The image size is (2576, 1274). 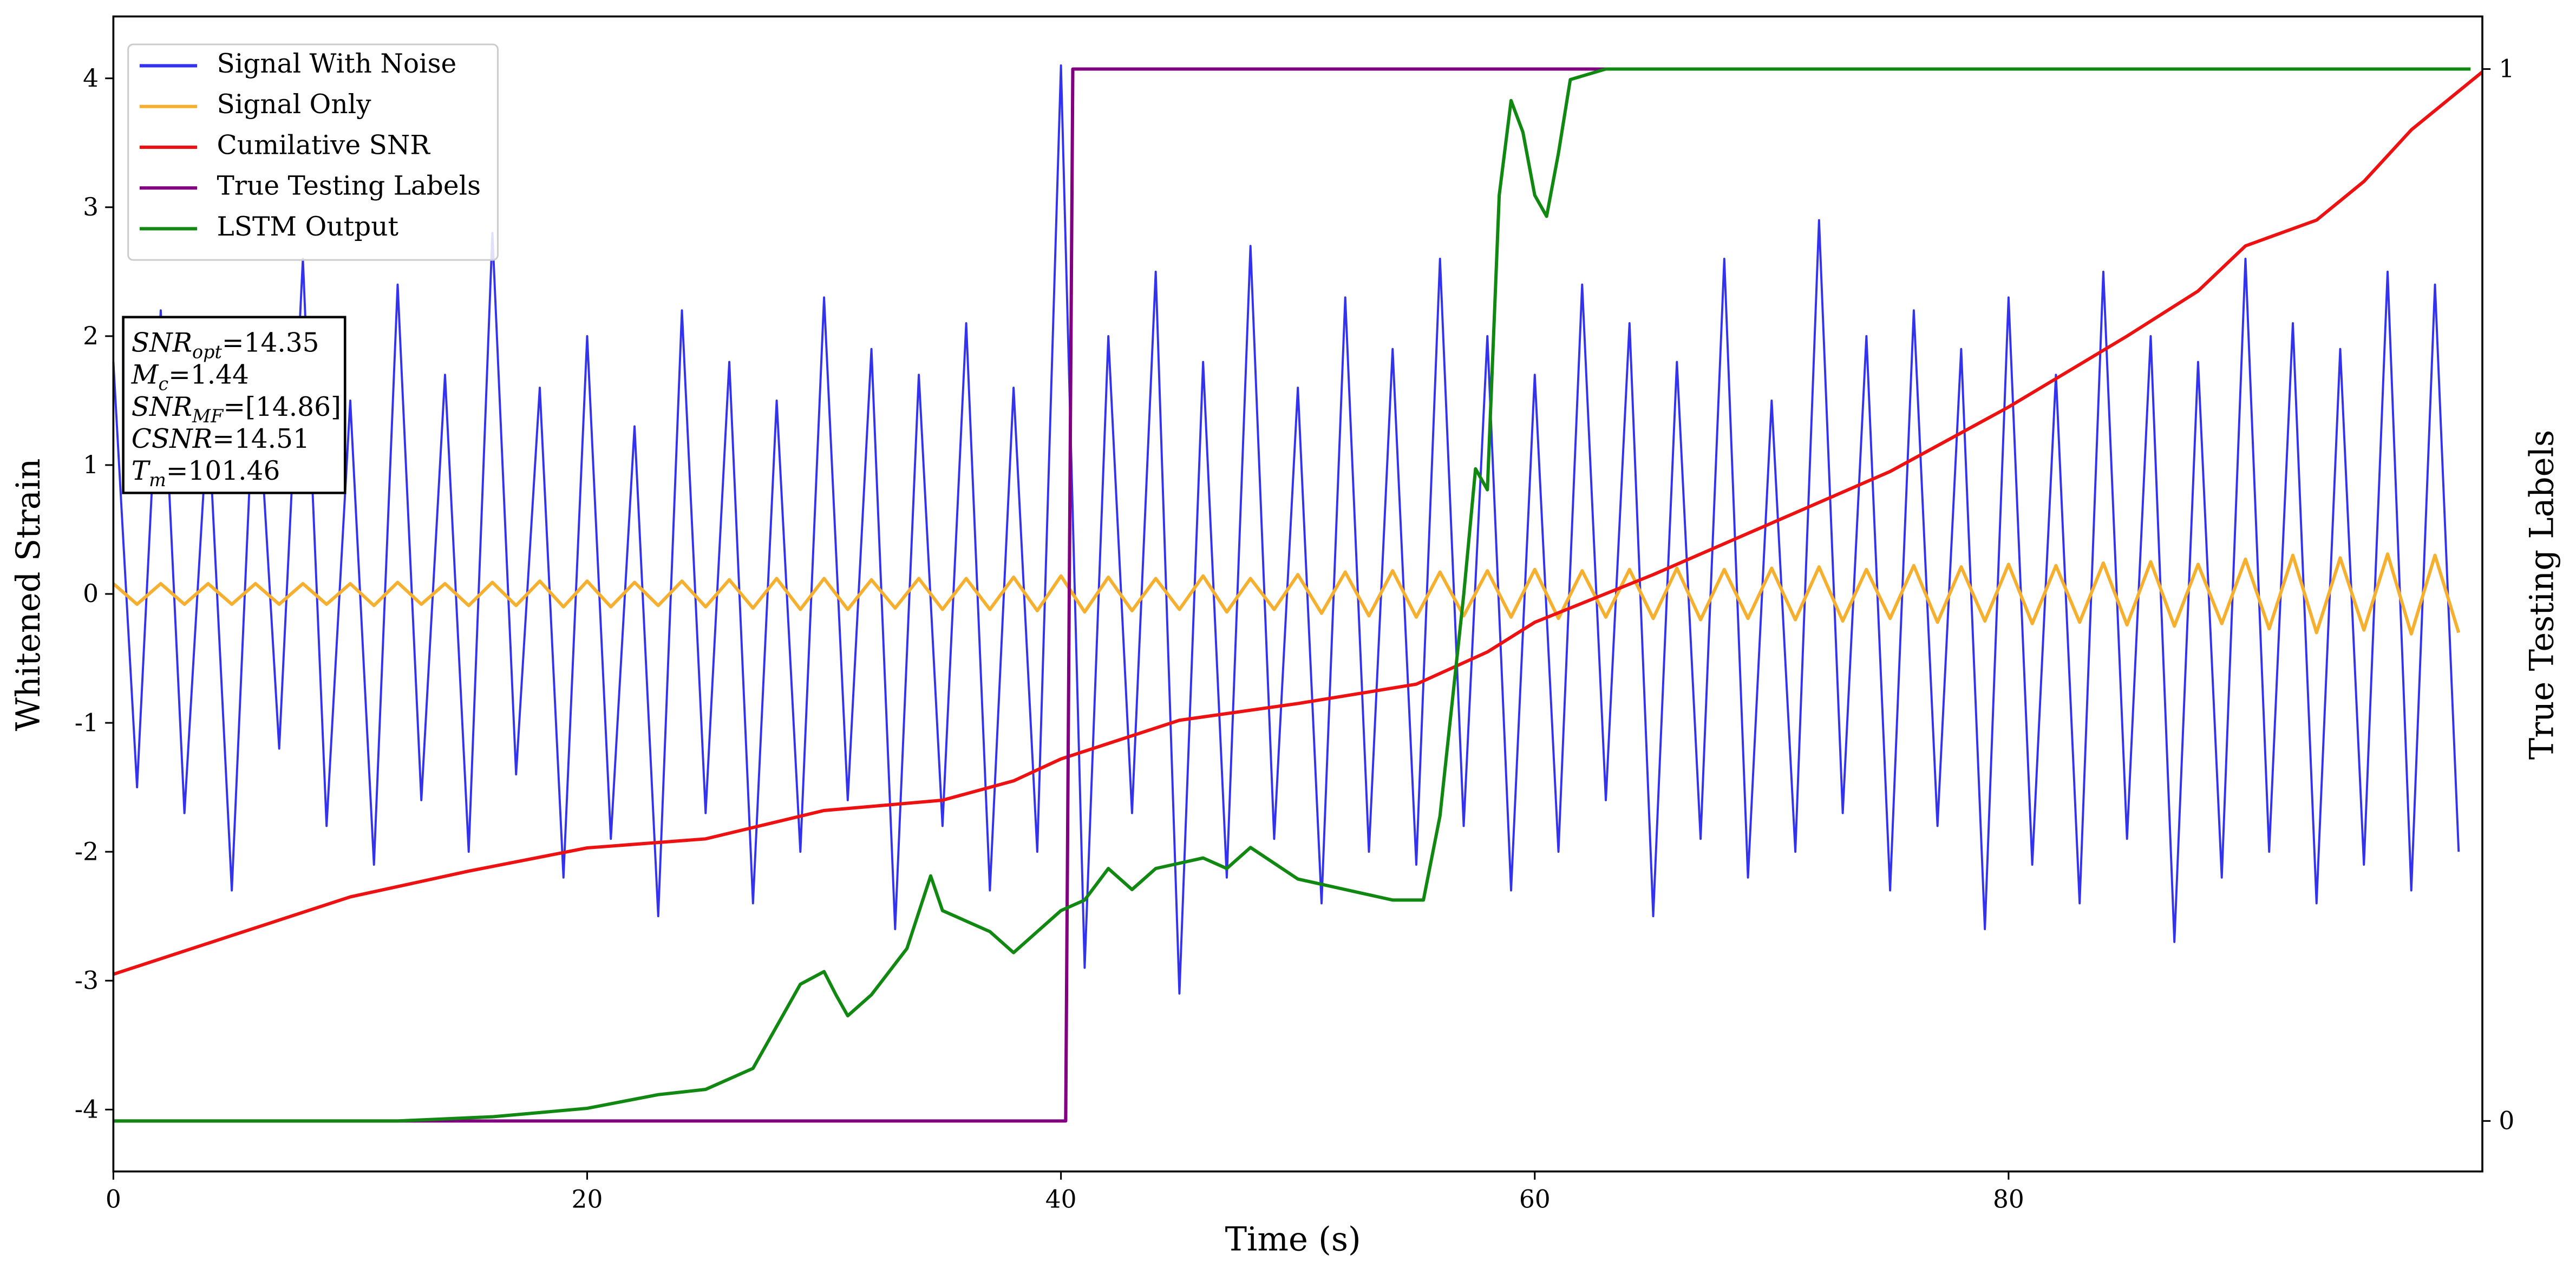 What do you see at coordinates (172, 439) in the screenshot?
I see `annotation-main: CSNR` at bounding box center [172, 439].